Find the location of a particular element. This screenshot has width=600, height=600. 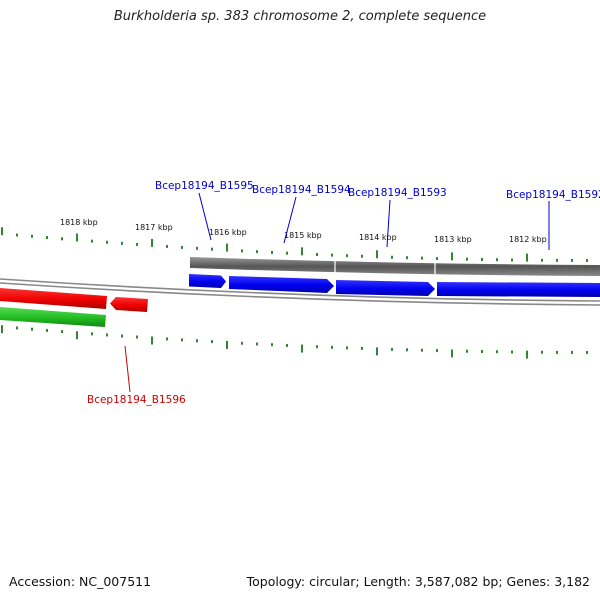

outer-tick-track is located at coordinates (294, 244).